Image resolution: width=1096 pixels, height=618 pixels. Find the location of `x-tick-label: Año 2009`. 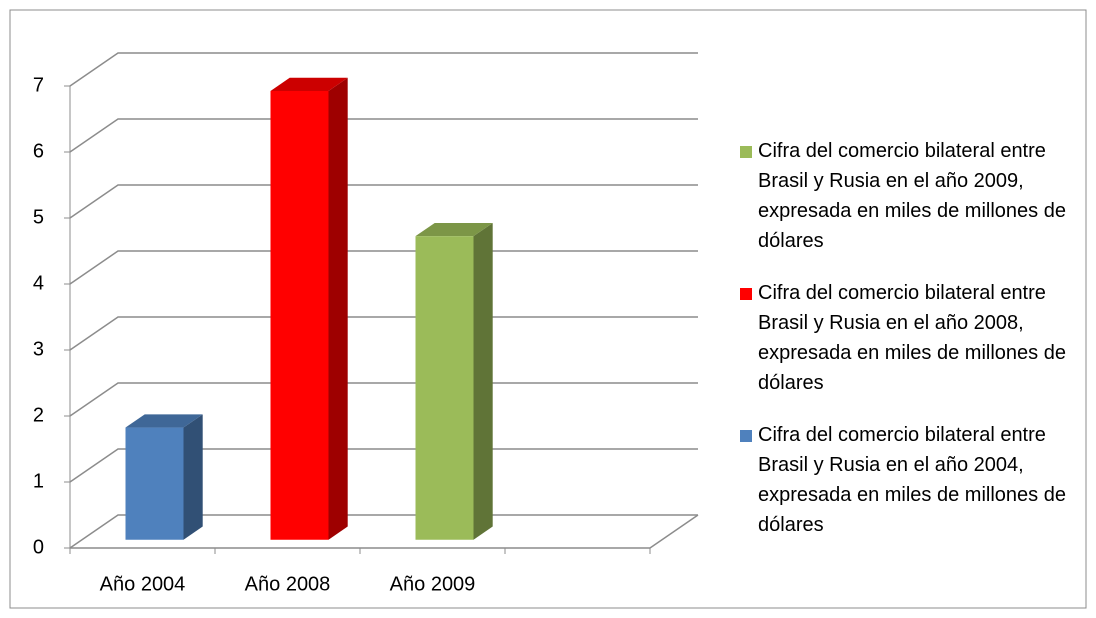

x-tick-label: Año 2009 is located at coordinates (433, 584).